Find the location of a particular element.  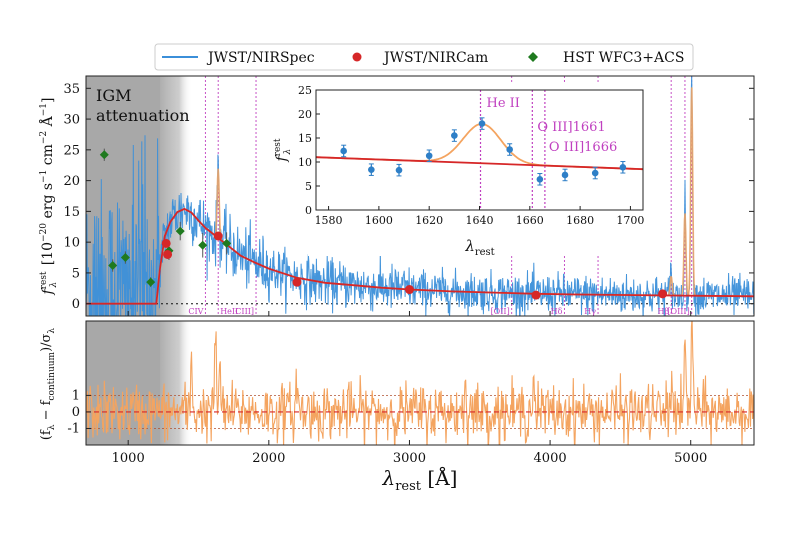

residual-xtick-label: 1000 is located at coordinates (128, 458).